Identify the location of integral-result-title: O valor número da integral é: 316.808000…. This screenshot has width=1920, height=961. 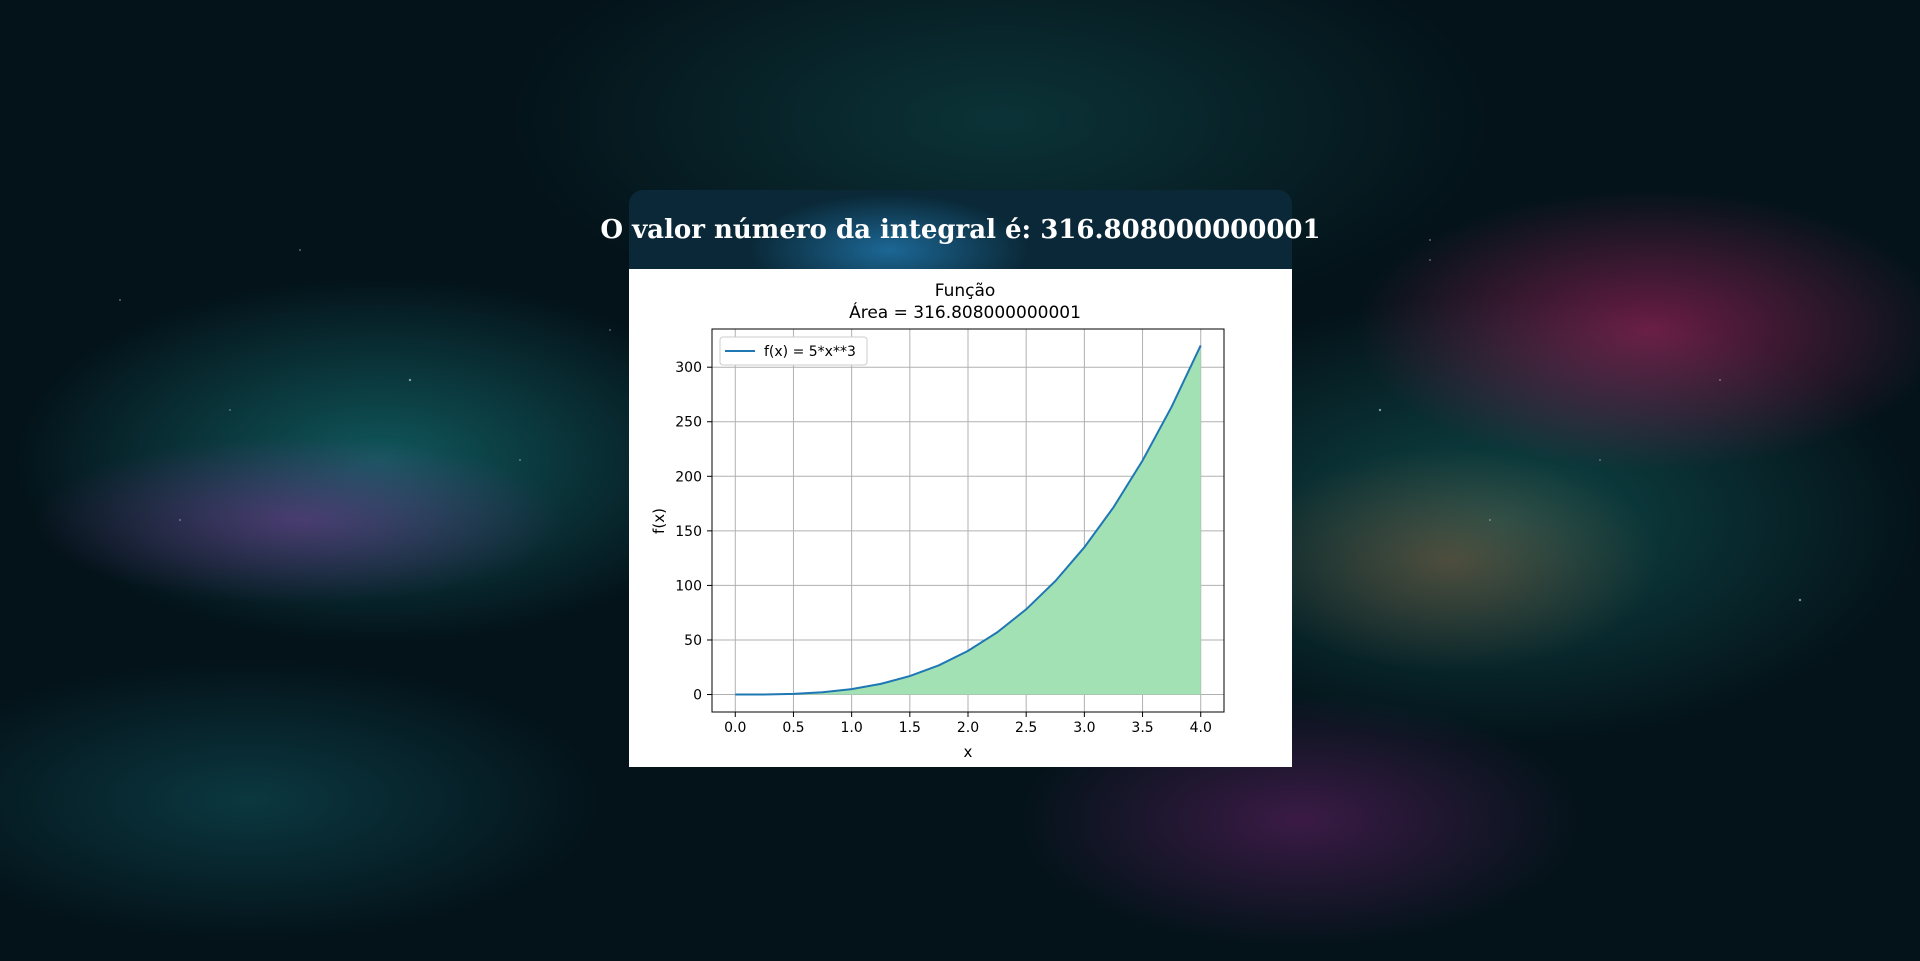
(960, 229).